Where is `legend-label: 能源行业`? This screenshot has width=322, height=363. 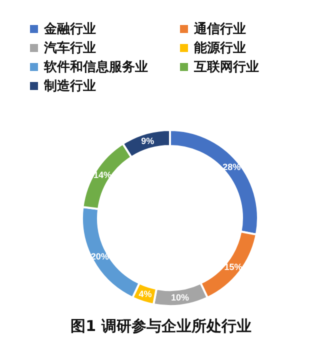 legend-label: 能源行业 is located at coordinates (220, 48).